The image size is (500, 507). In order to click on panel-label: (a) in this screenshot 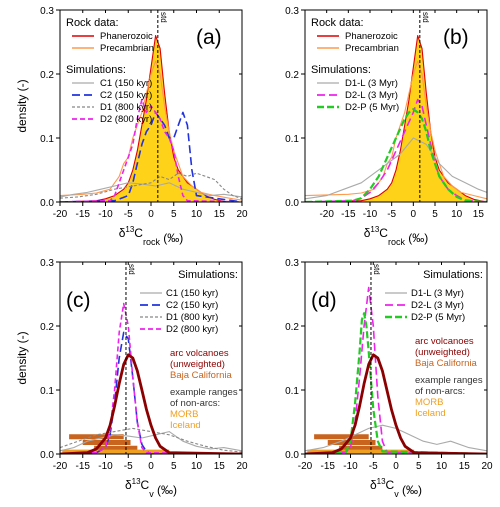, I will do `click(209, 37)`.